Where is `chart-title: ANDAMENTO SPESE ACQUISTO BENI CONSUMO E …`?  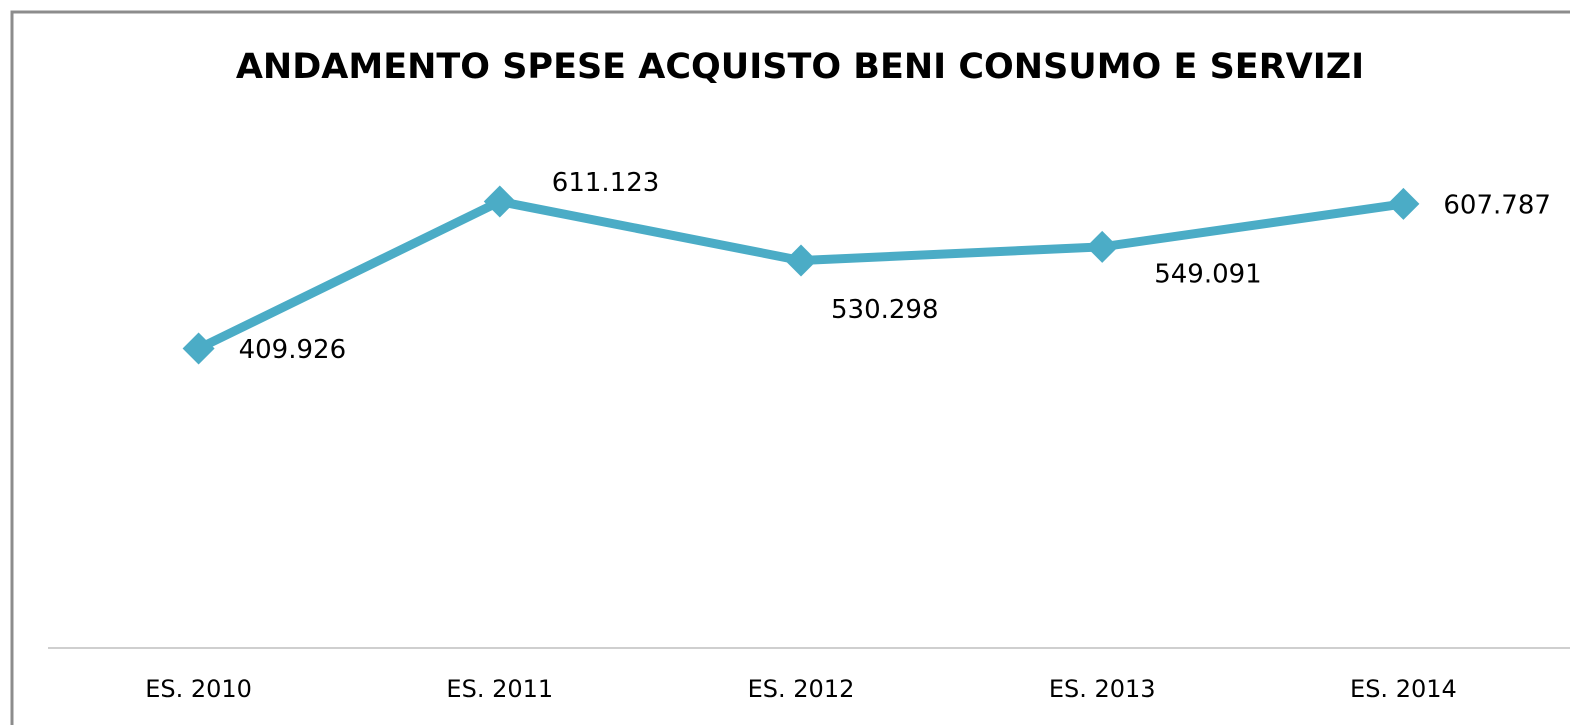 chart-title: ANDAMENTO SPESE ACQUISTO BENI CONSUMO E … is located at coordinates (800, 67).